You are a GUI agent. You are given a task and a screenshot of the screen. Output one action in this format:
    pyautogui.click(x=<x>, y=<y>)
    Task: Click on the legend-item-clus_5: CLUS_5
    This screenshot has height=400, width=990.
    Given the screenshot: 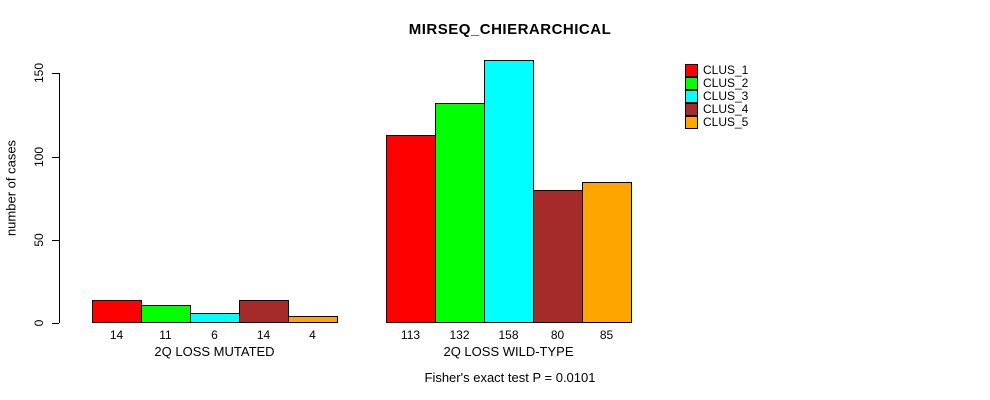 What is the action you would take?
    pyautogui.click(x=716, y=122)
    